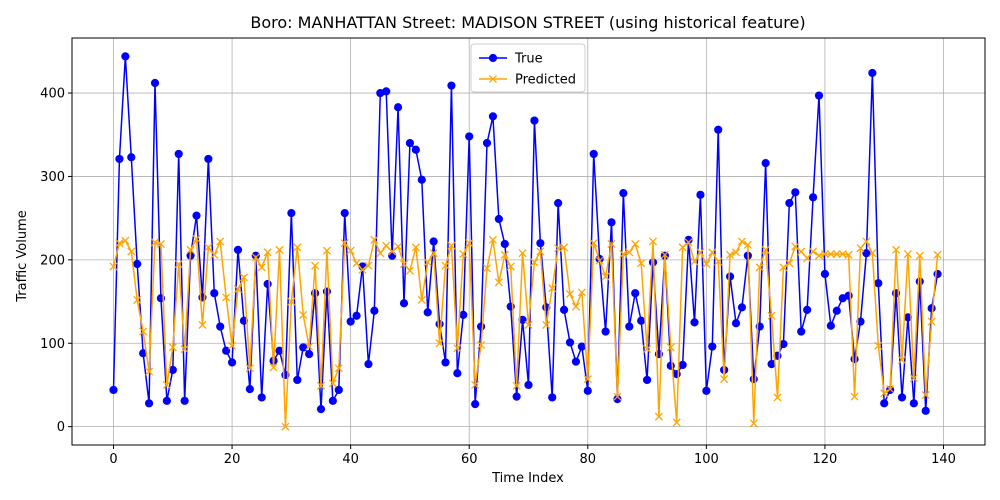 This screenshot has width=1000, height=500. What do you see at coordinates (232, 459) in the screenshot?
I see `x-tick-label: 20` at bounding box center [232, 459].